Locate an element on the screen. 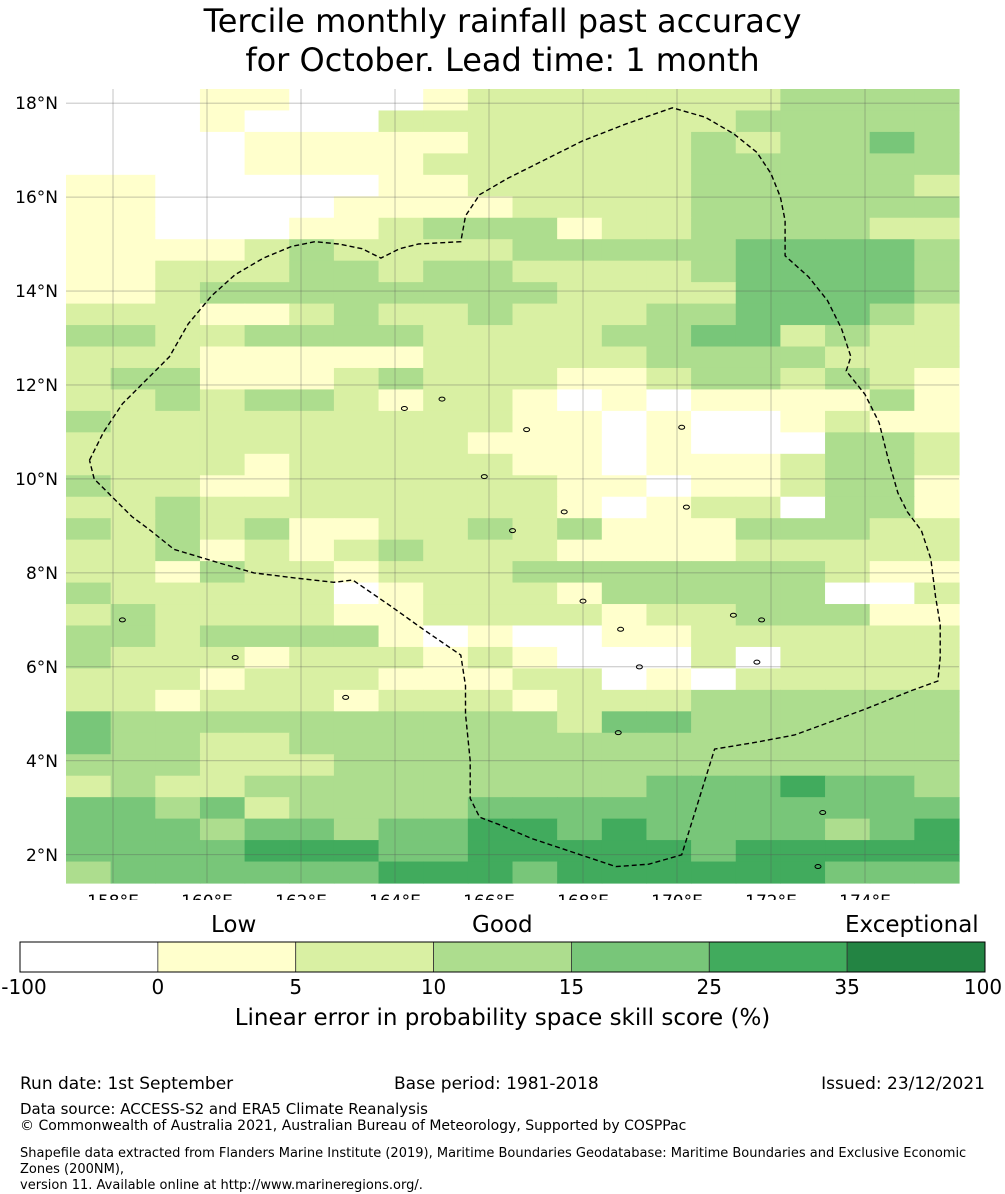 The width and height of the screenshot is (1005, 1194). lat-tick-label: 12°N is located at coordinates (36, 386).